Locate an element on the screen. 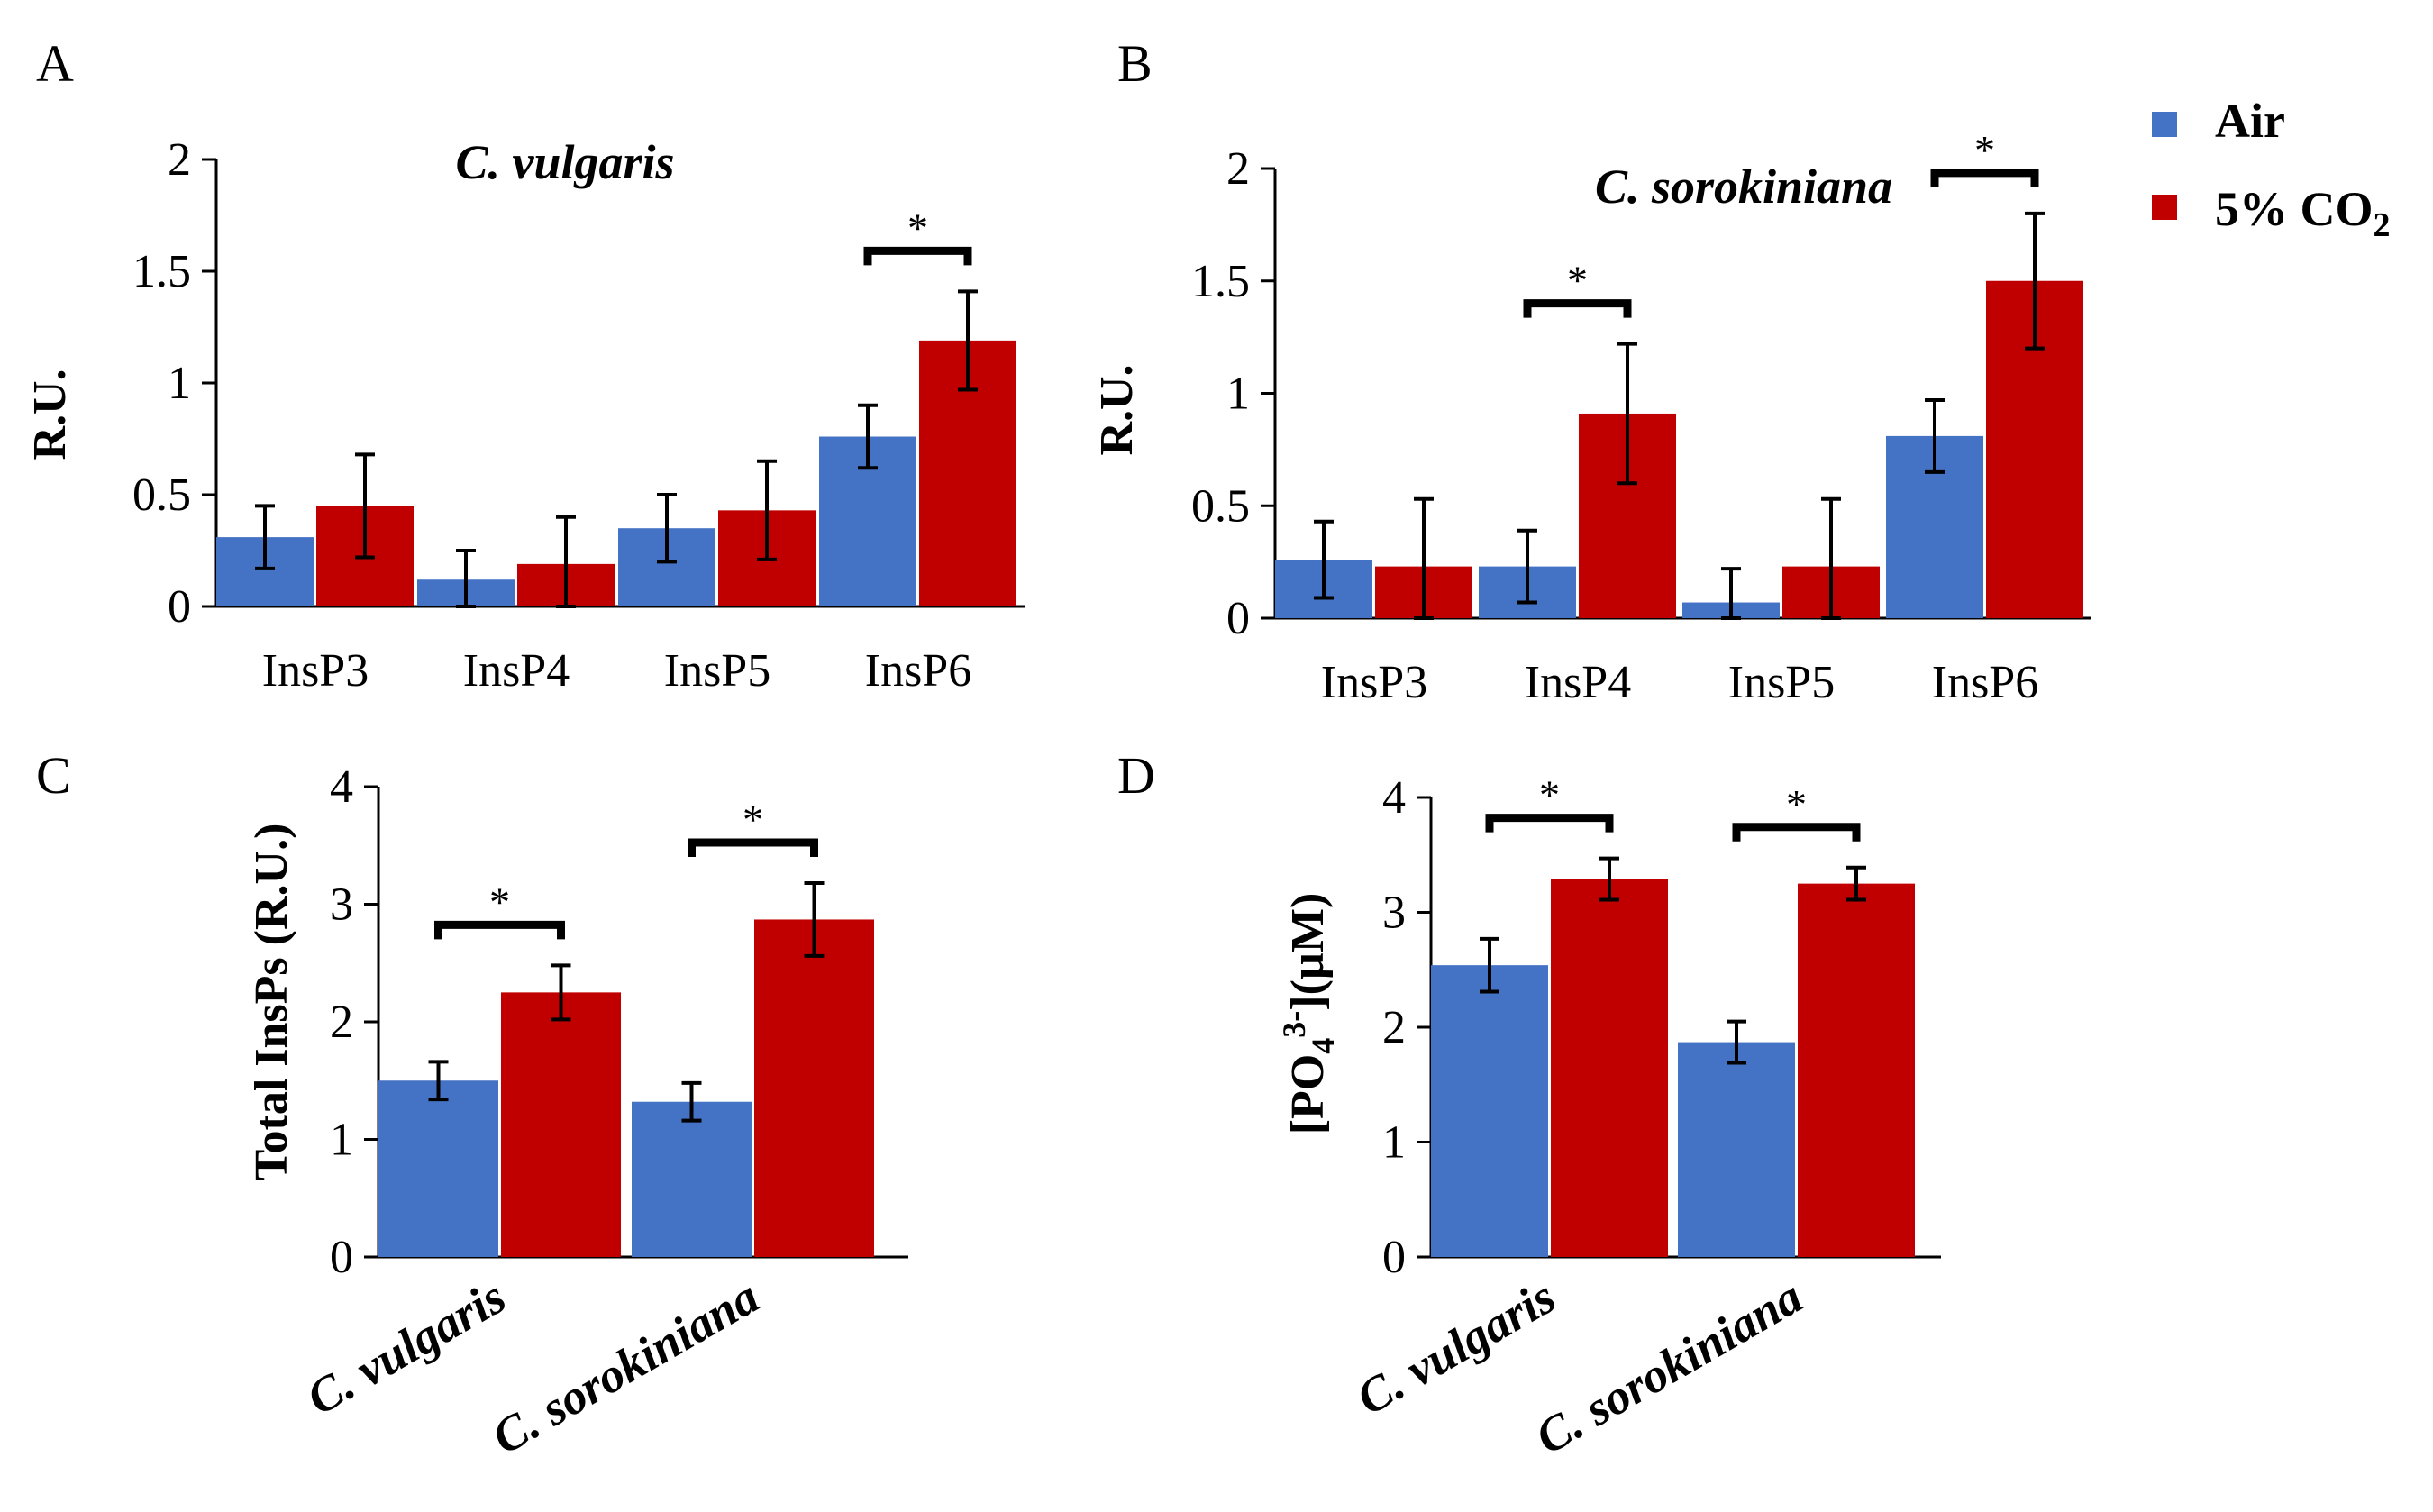 This screenshot has height=1512, width=2433. panel-a-x-tick-label: InsP6 is located at coordinates (918, 671).